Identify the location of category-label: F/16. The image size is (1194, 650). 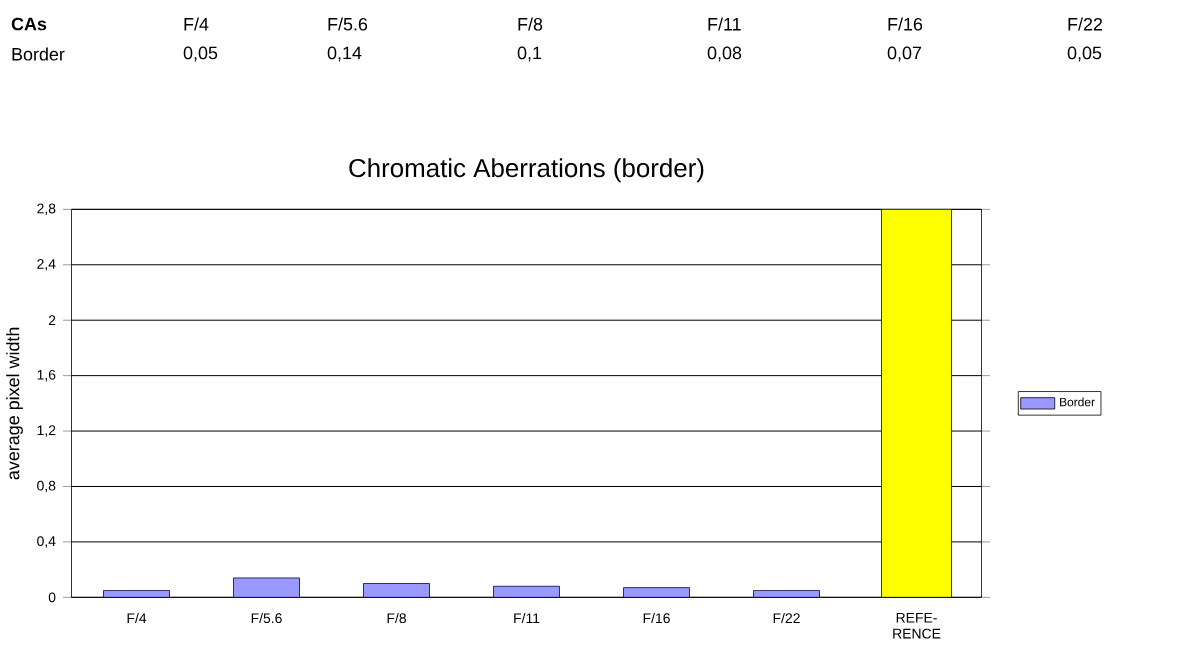
(905, 24).